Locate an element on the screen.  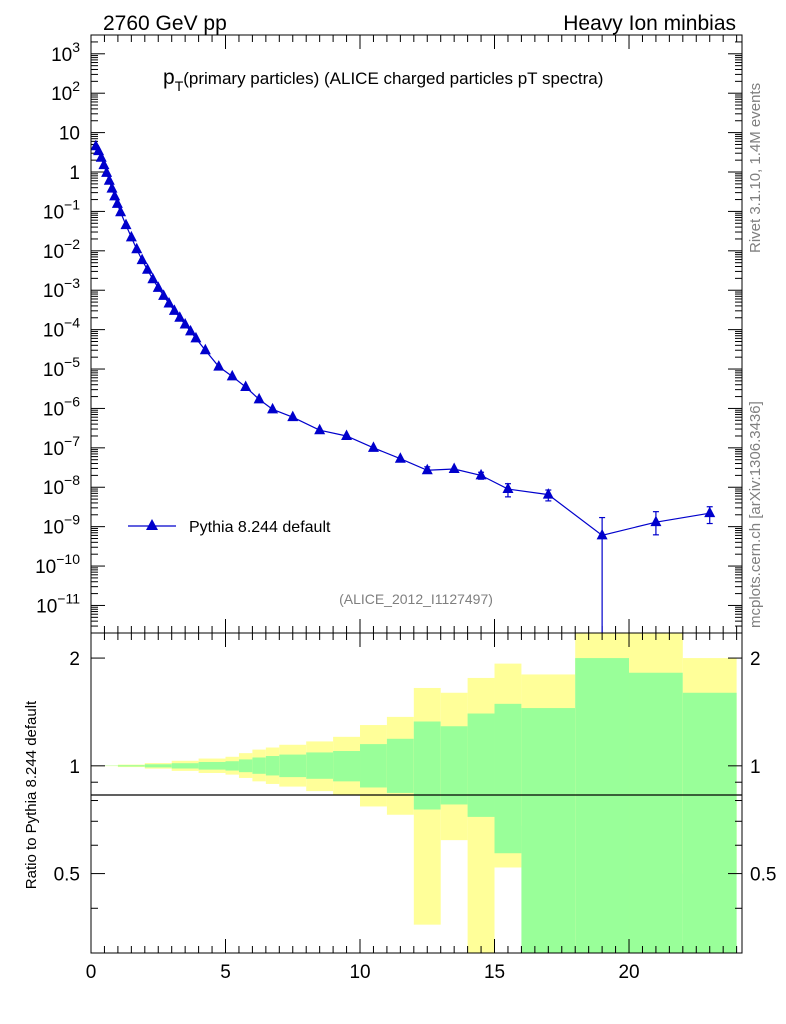
title-p: p is located at coordinates (169, 77).